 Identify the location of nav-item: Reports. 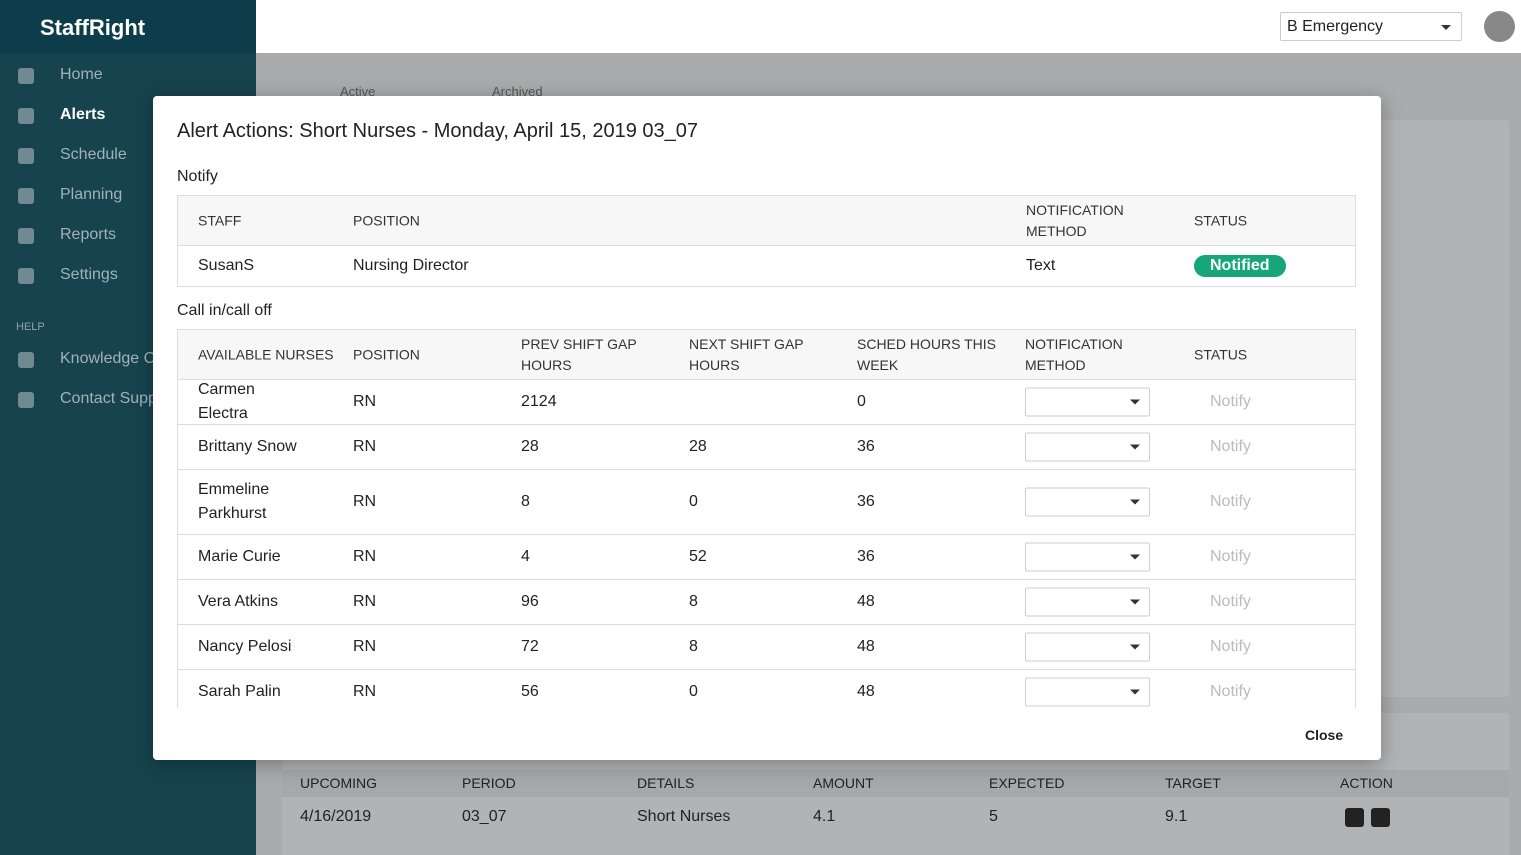
(88, 234).